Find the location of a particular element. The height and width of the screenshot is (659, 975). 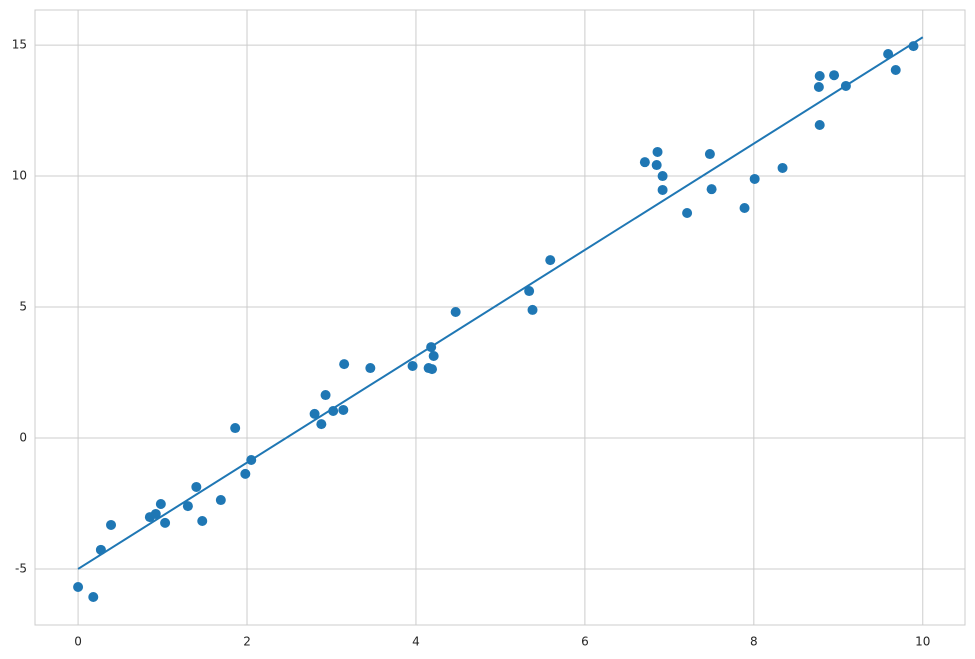

y-tick-label: 15 is located at coordinates (19, 45).